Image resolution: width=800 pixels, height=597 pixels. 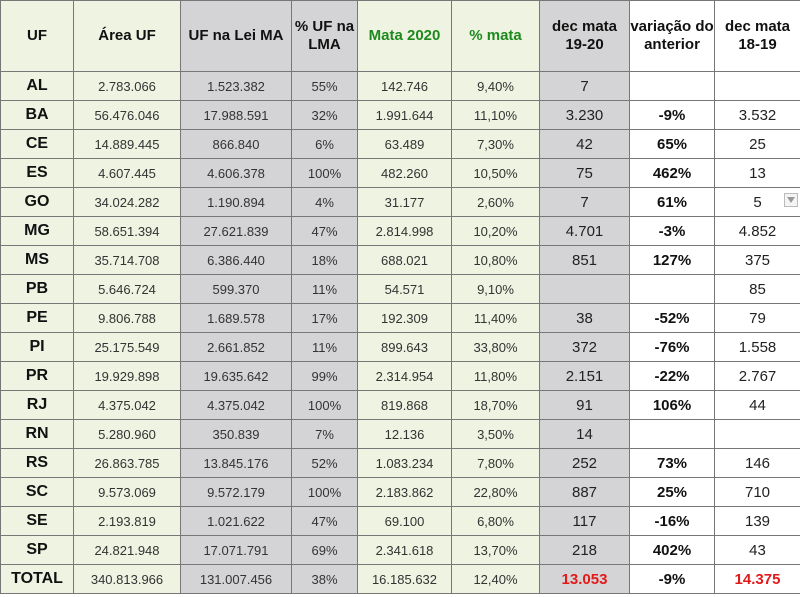 I want to click on cell-pct-mata: 9,40%, so click(x=495, y=86).